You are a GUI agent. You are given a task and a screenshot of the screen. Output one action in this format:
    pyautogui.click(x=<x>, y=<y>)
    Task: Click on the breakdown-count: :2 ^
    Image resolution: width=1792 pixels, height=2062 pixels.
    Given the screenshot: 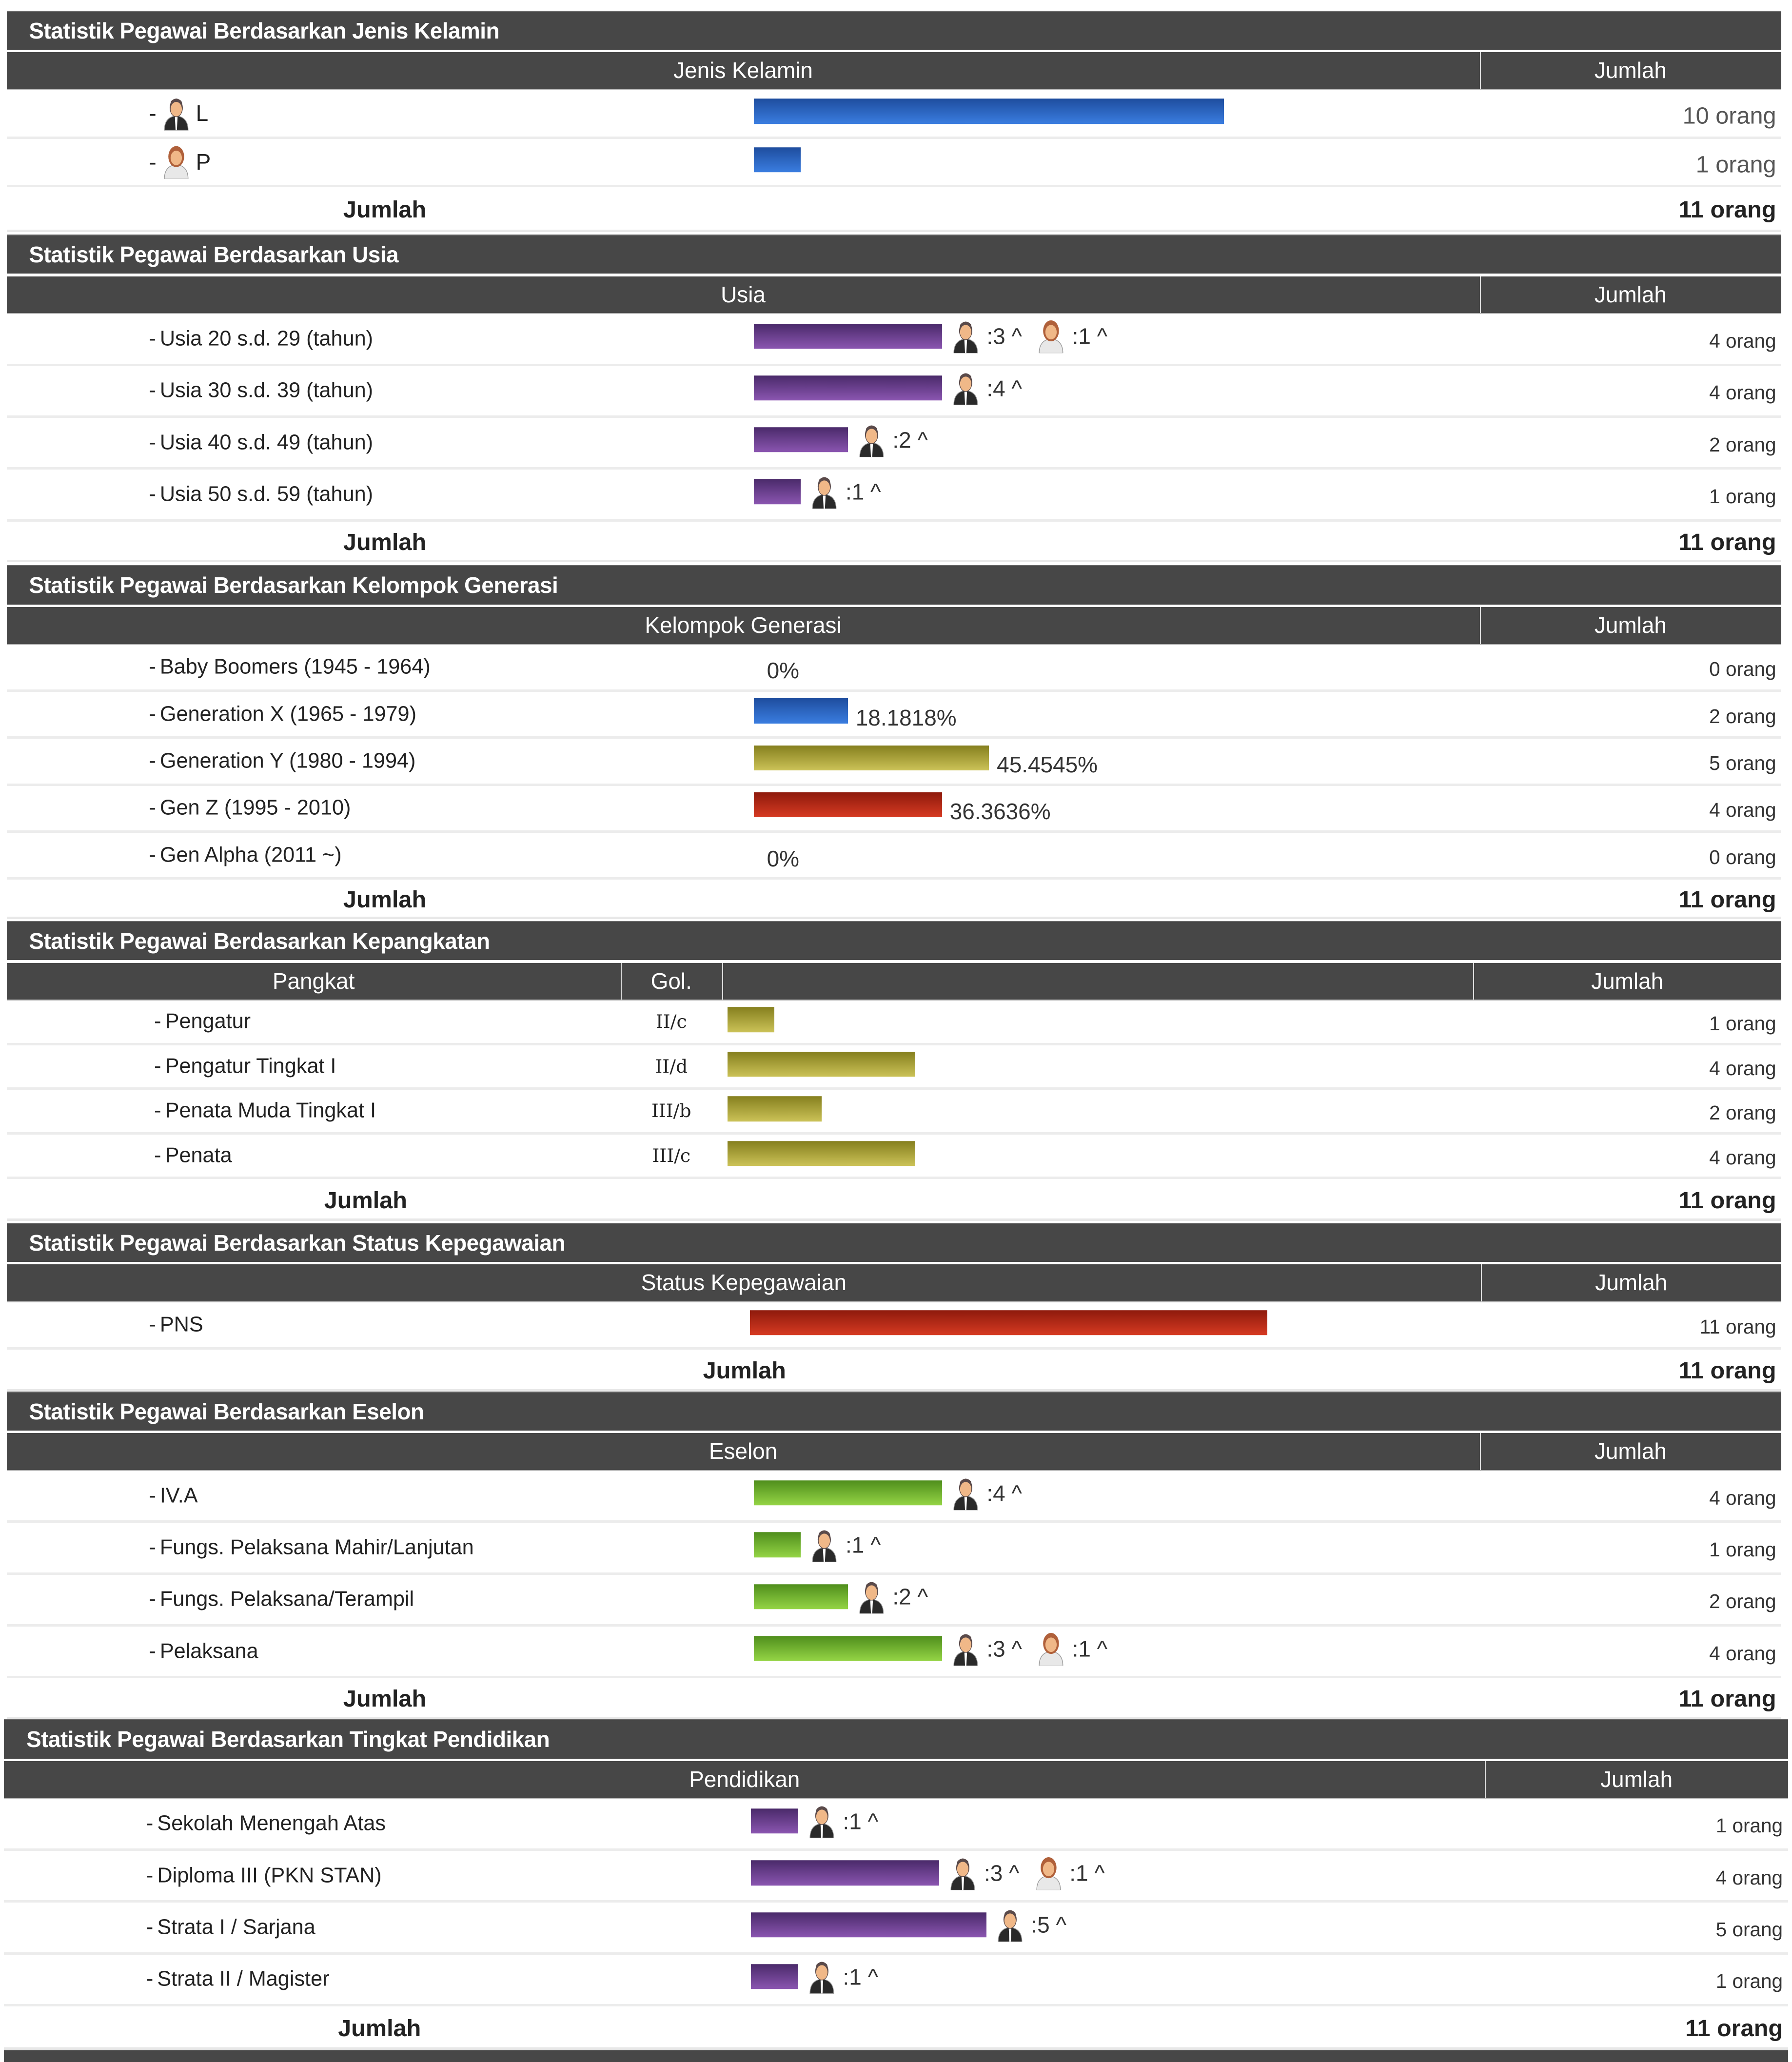 What is the action you would take?
    pyautogui.click(x=910, y=440)
    